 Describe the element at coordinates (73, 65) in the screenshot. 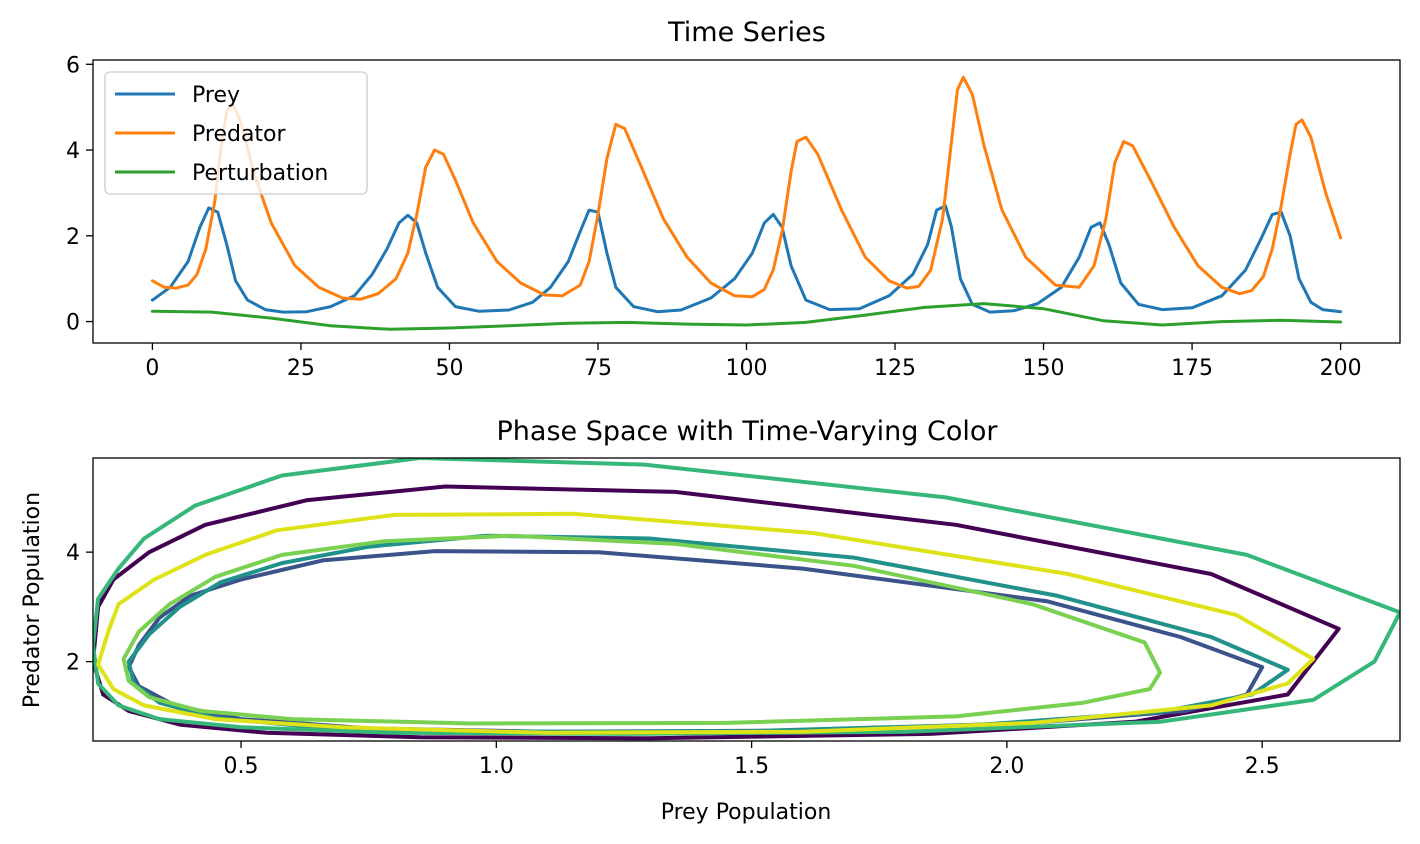

I see `time-series-y-tick-label: 6` at that location.